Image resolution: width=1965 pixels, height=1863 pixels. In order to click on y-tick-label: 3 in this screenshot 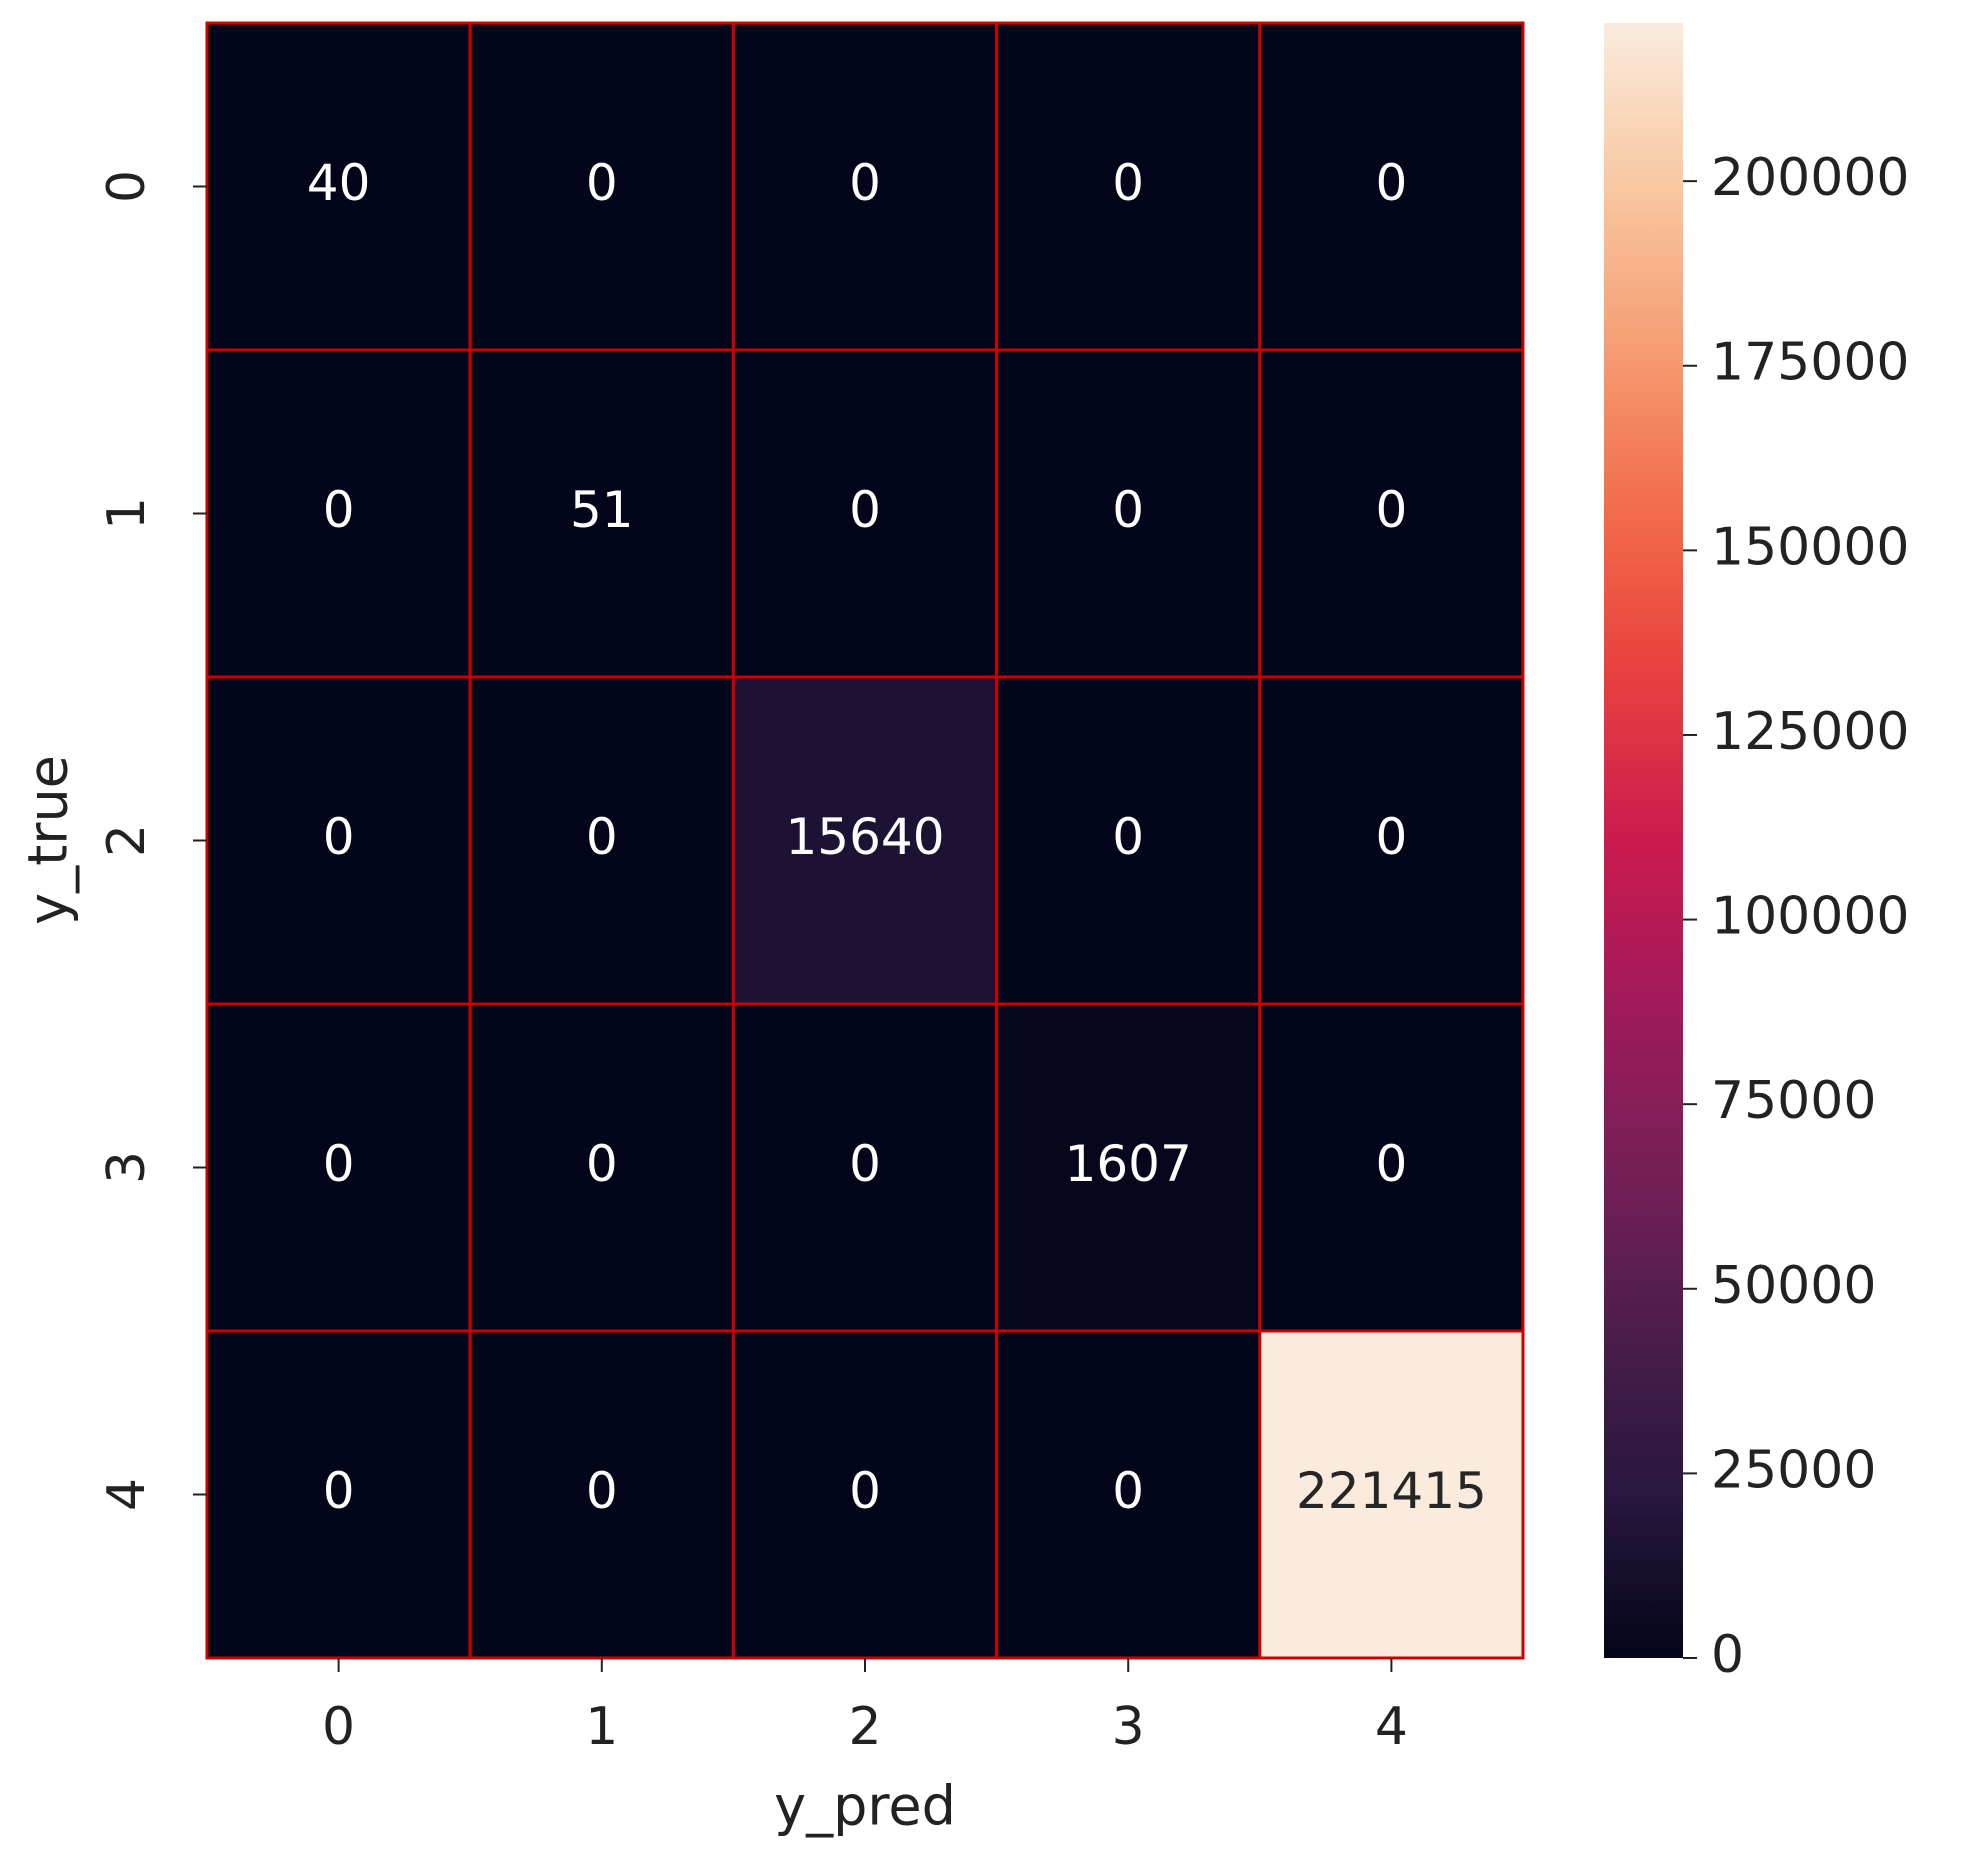, I will do `click(127, 1167)`.